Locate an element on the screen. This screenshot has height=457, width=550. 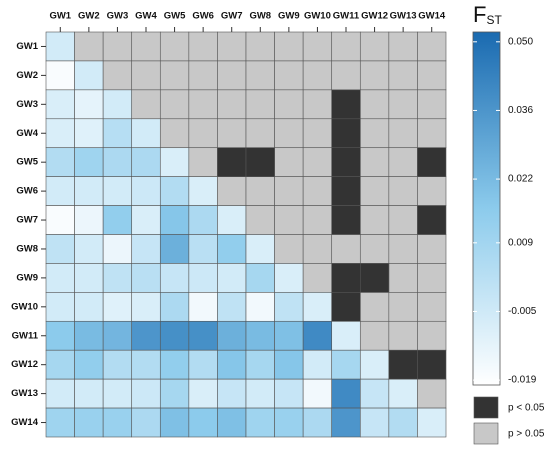
column-label: GW14 is located at coordinates (432, 16).